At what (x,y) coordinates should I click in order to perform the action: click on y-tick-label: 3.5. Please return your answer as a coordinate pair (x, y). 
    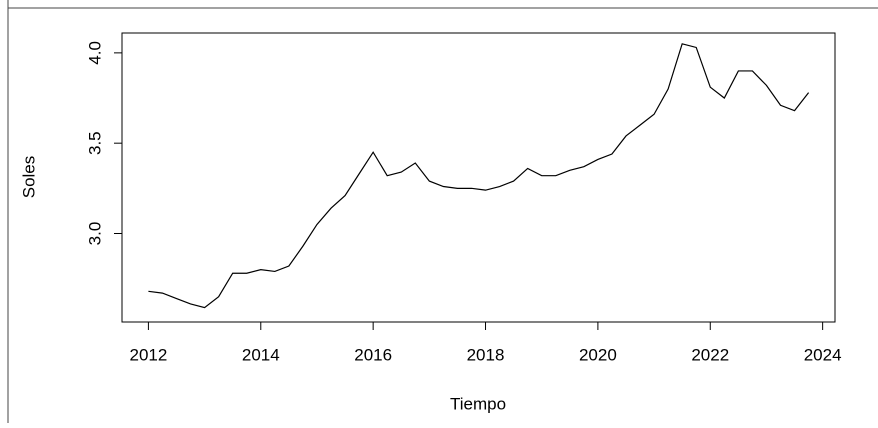
    Looking at the image, I should click on (94, 143).